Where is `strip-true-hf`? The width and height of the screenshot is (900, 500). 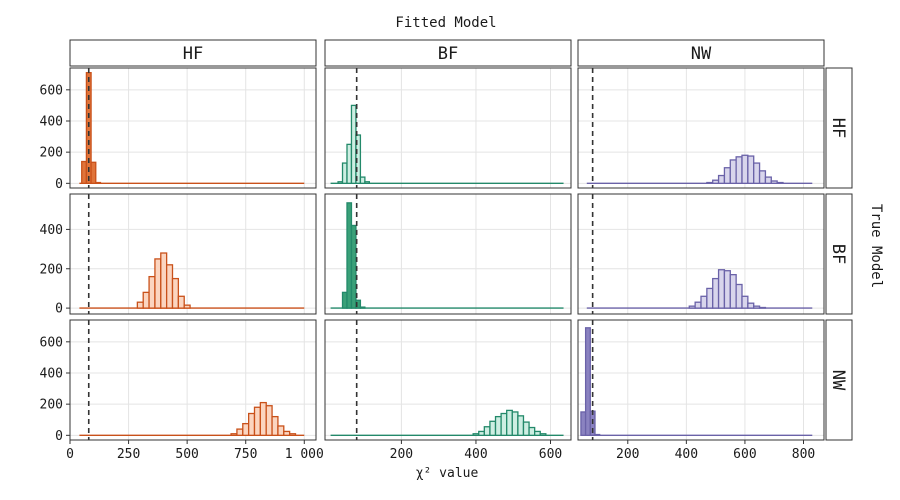 strip-true-hf is located at coordinates (839, 128).